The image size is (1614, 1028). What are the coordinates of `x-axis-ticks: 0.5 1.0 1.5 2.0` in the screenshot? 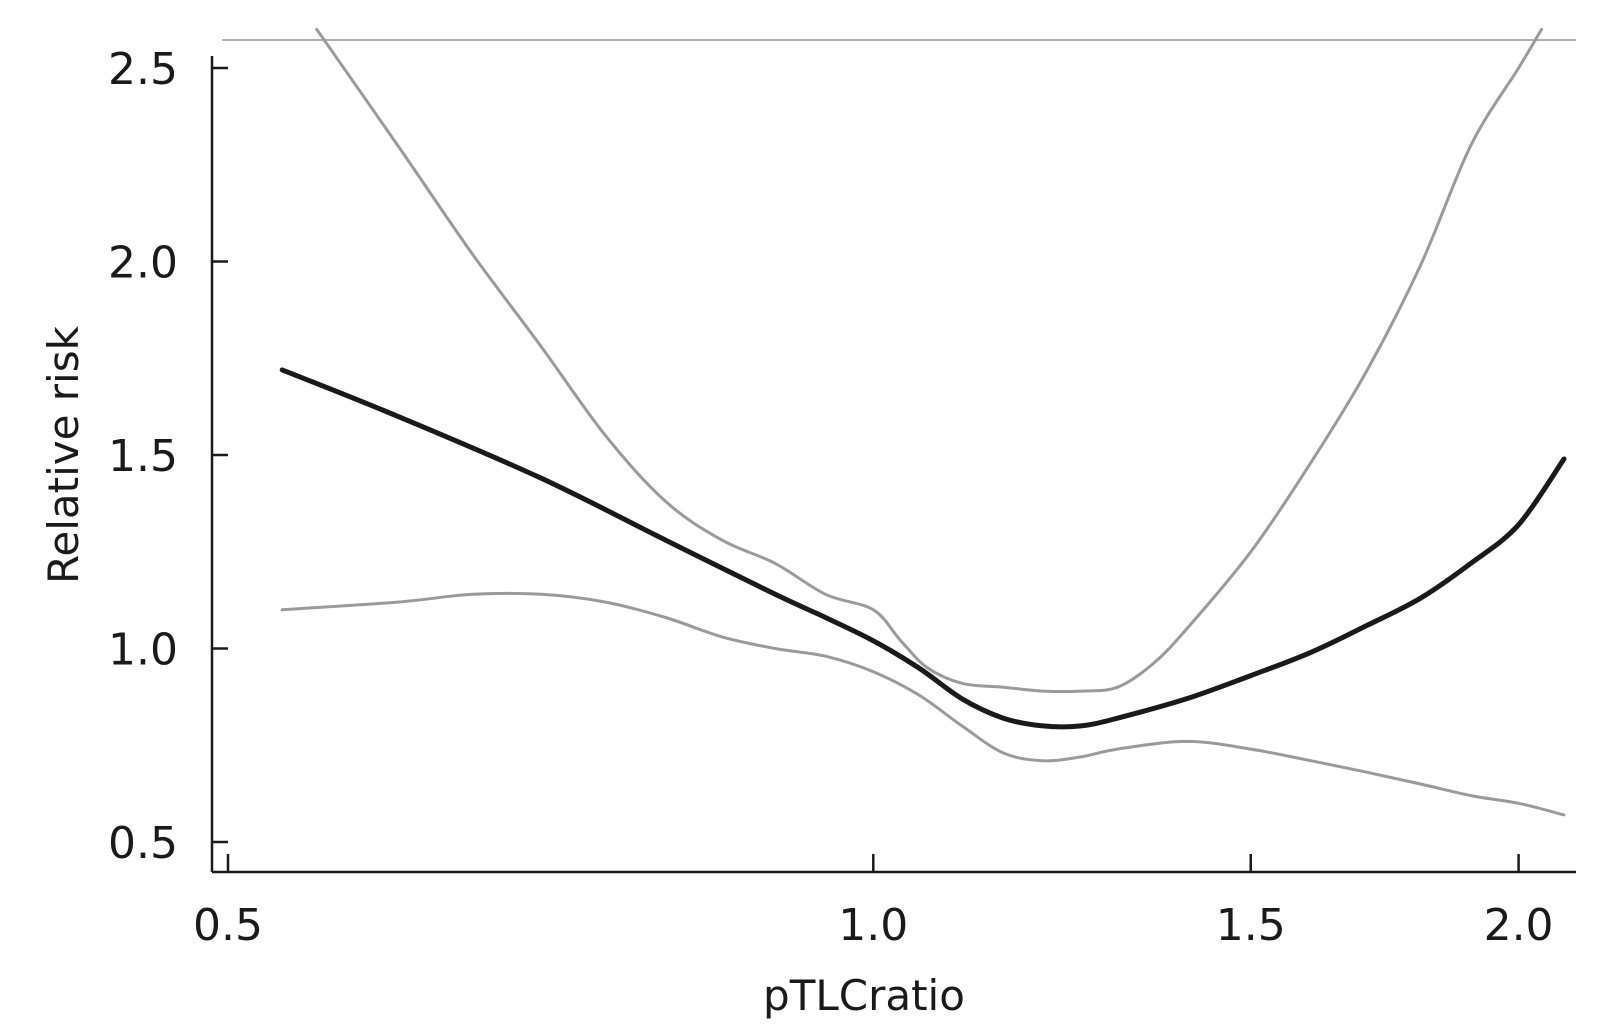 It's located at (873, 902).